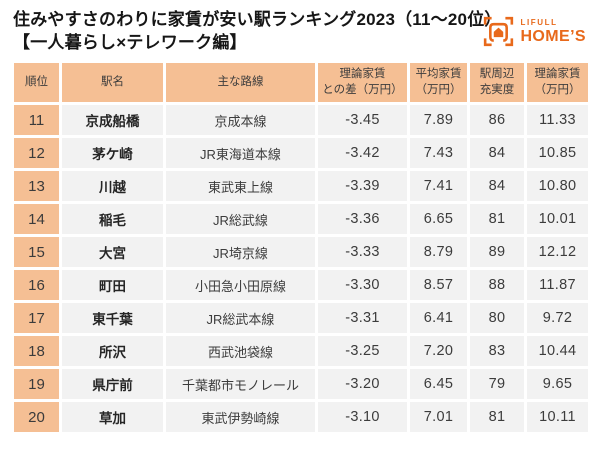 The height and width of the screenshot is (450, 600). What do you see at coordinates (36, 318) in the screenshot?
I see `rank-cell: 17` at bounding box center [36, 318].